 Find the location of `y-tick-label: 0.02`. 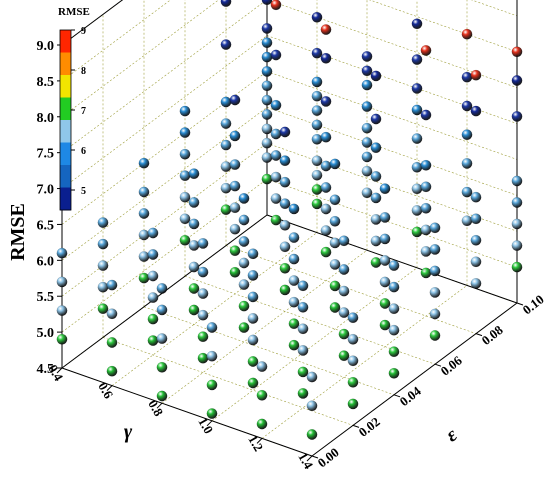

y-tick-label: 0.02 is located at coordinates (369, 427).